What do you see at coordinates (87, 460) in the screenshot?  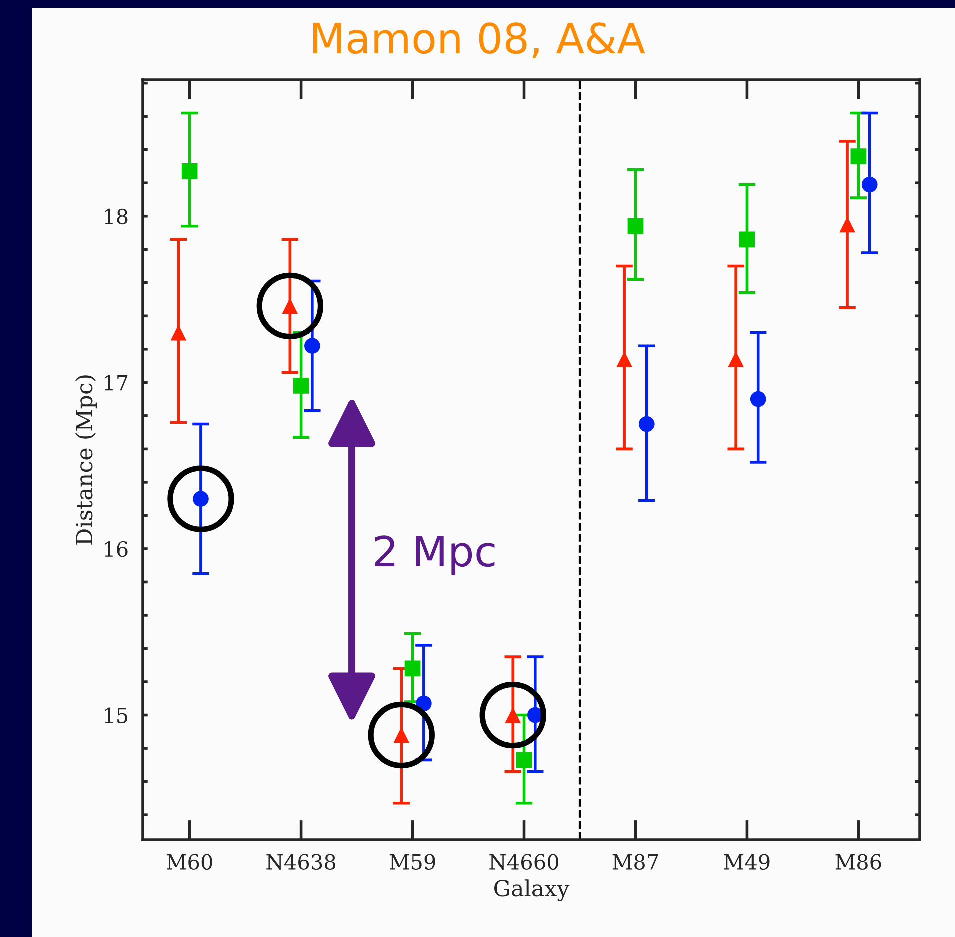 I see `y-axis-title: Distance (Mpc)` at bounding box center [87, 460].